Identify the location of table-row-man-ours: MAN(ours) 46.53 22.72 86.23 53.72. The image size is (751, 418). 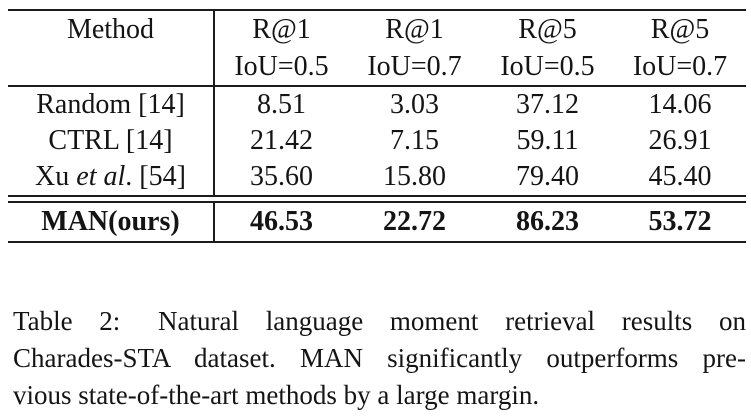
(377, 223).